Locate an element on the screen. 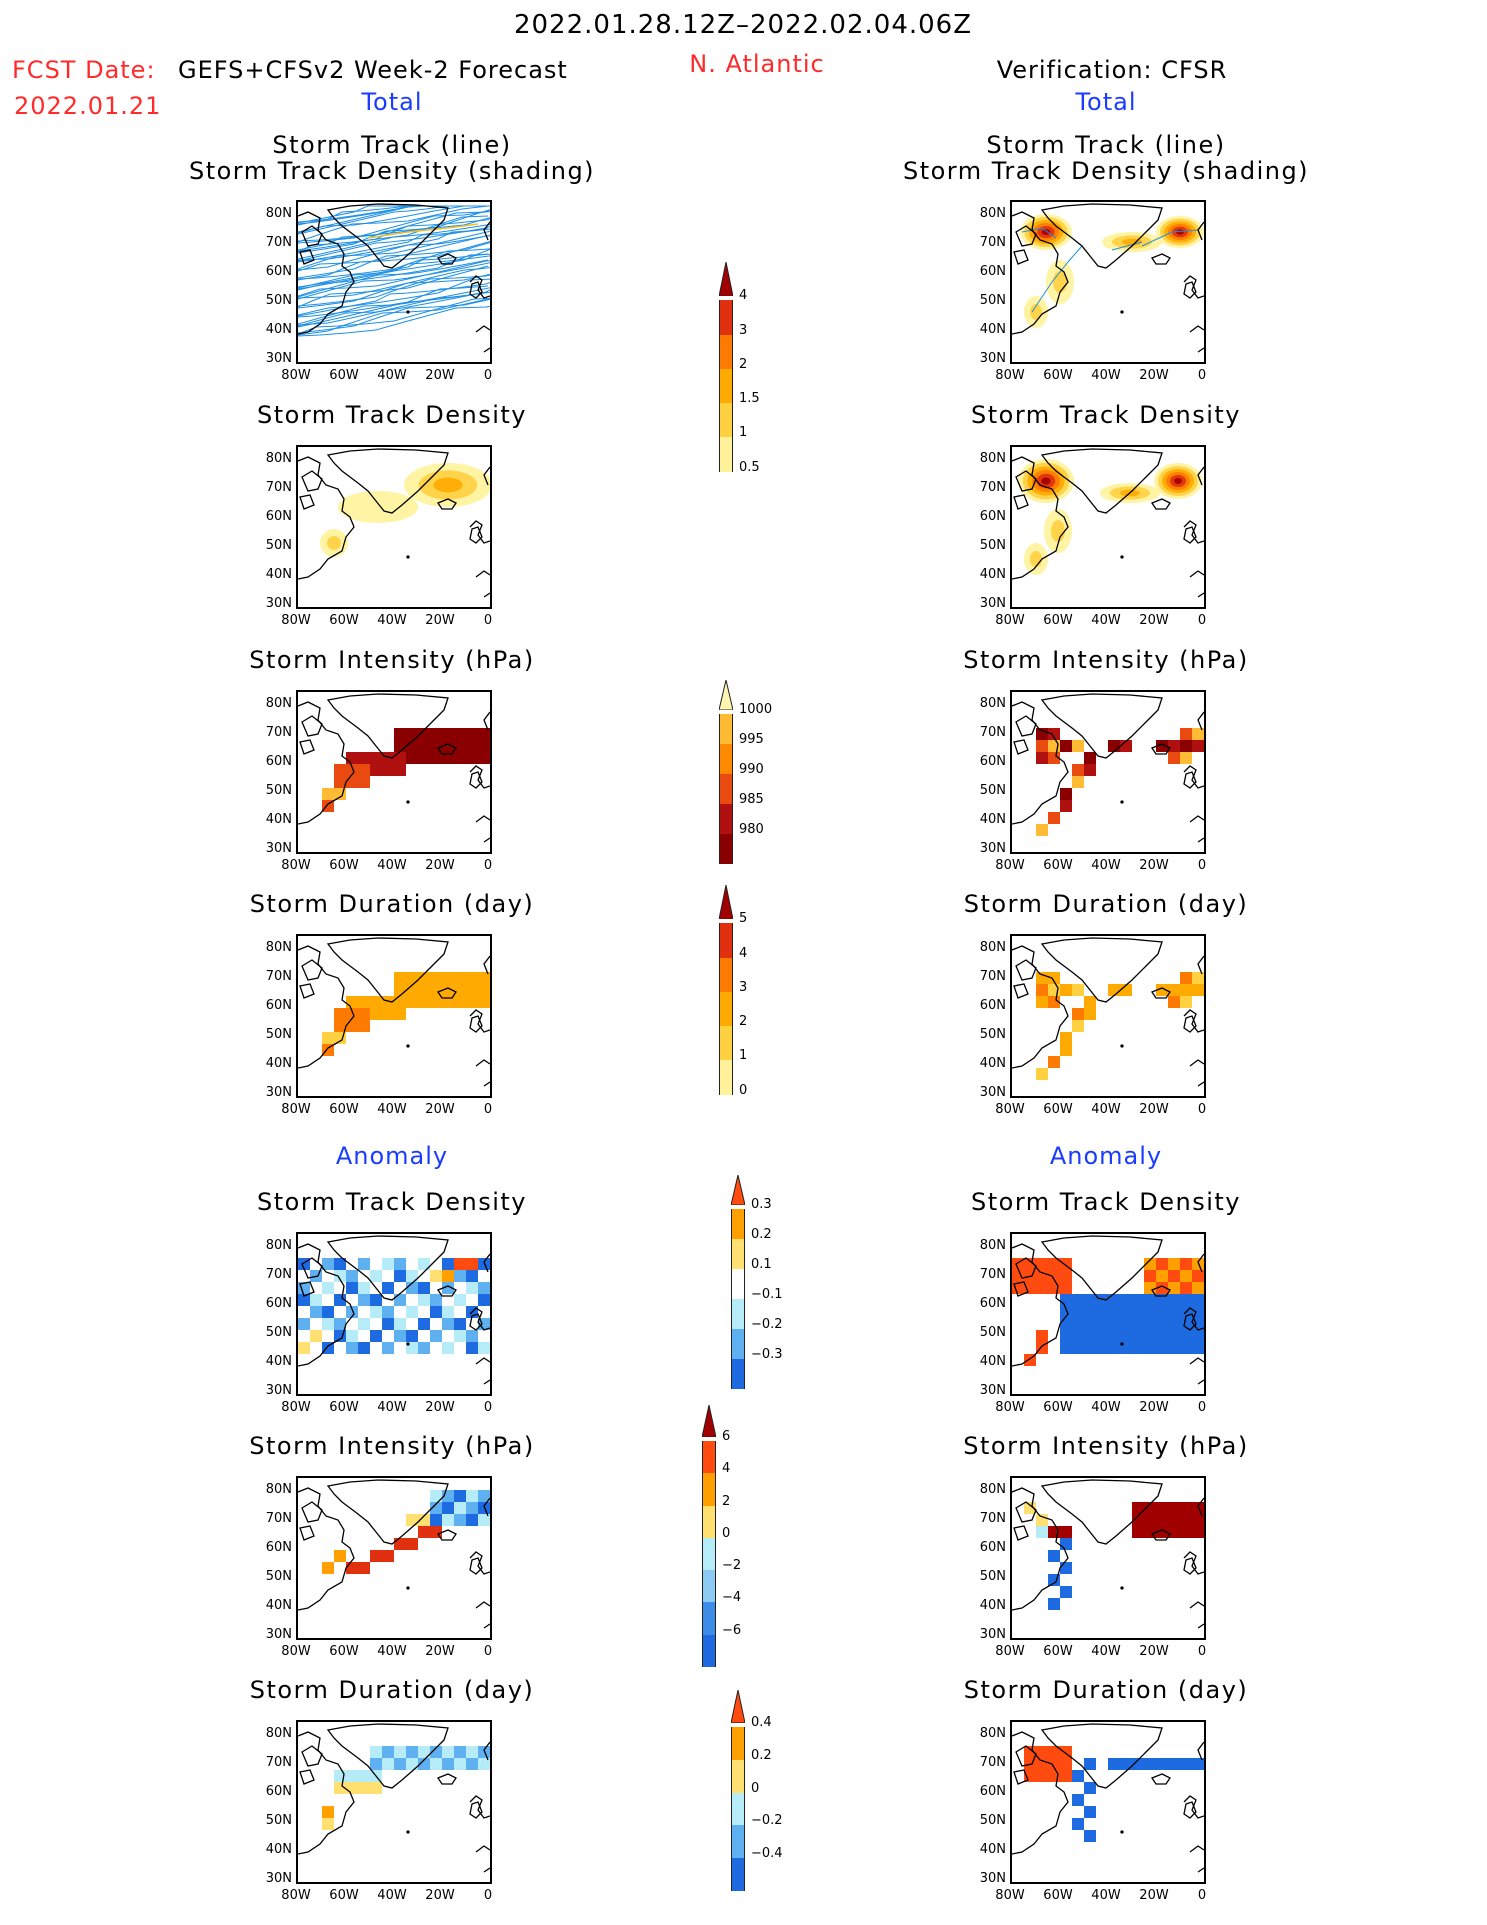 This screenshot has height=1925, width=1487. panel-title-track_line: Storm Track (line) is located at coordinates (1106, 145).